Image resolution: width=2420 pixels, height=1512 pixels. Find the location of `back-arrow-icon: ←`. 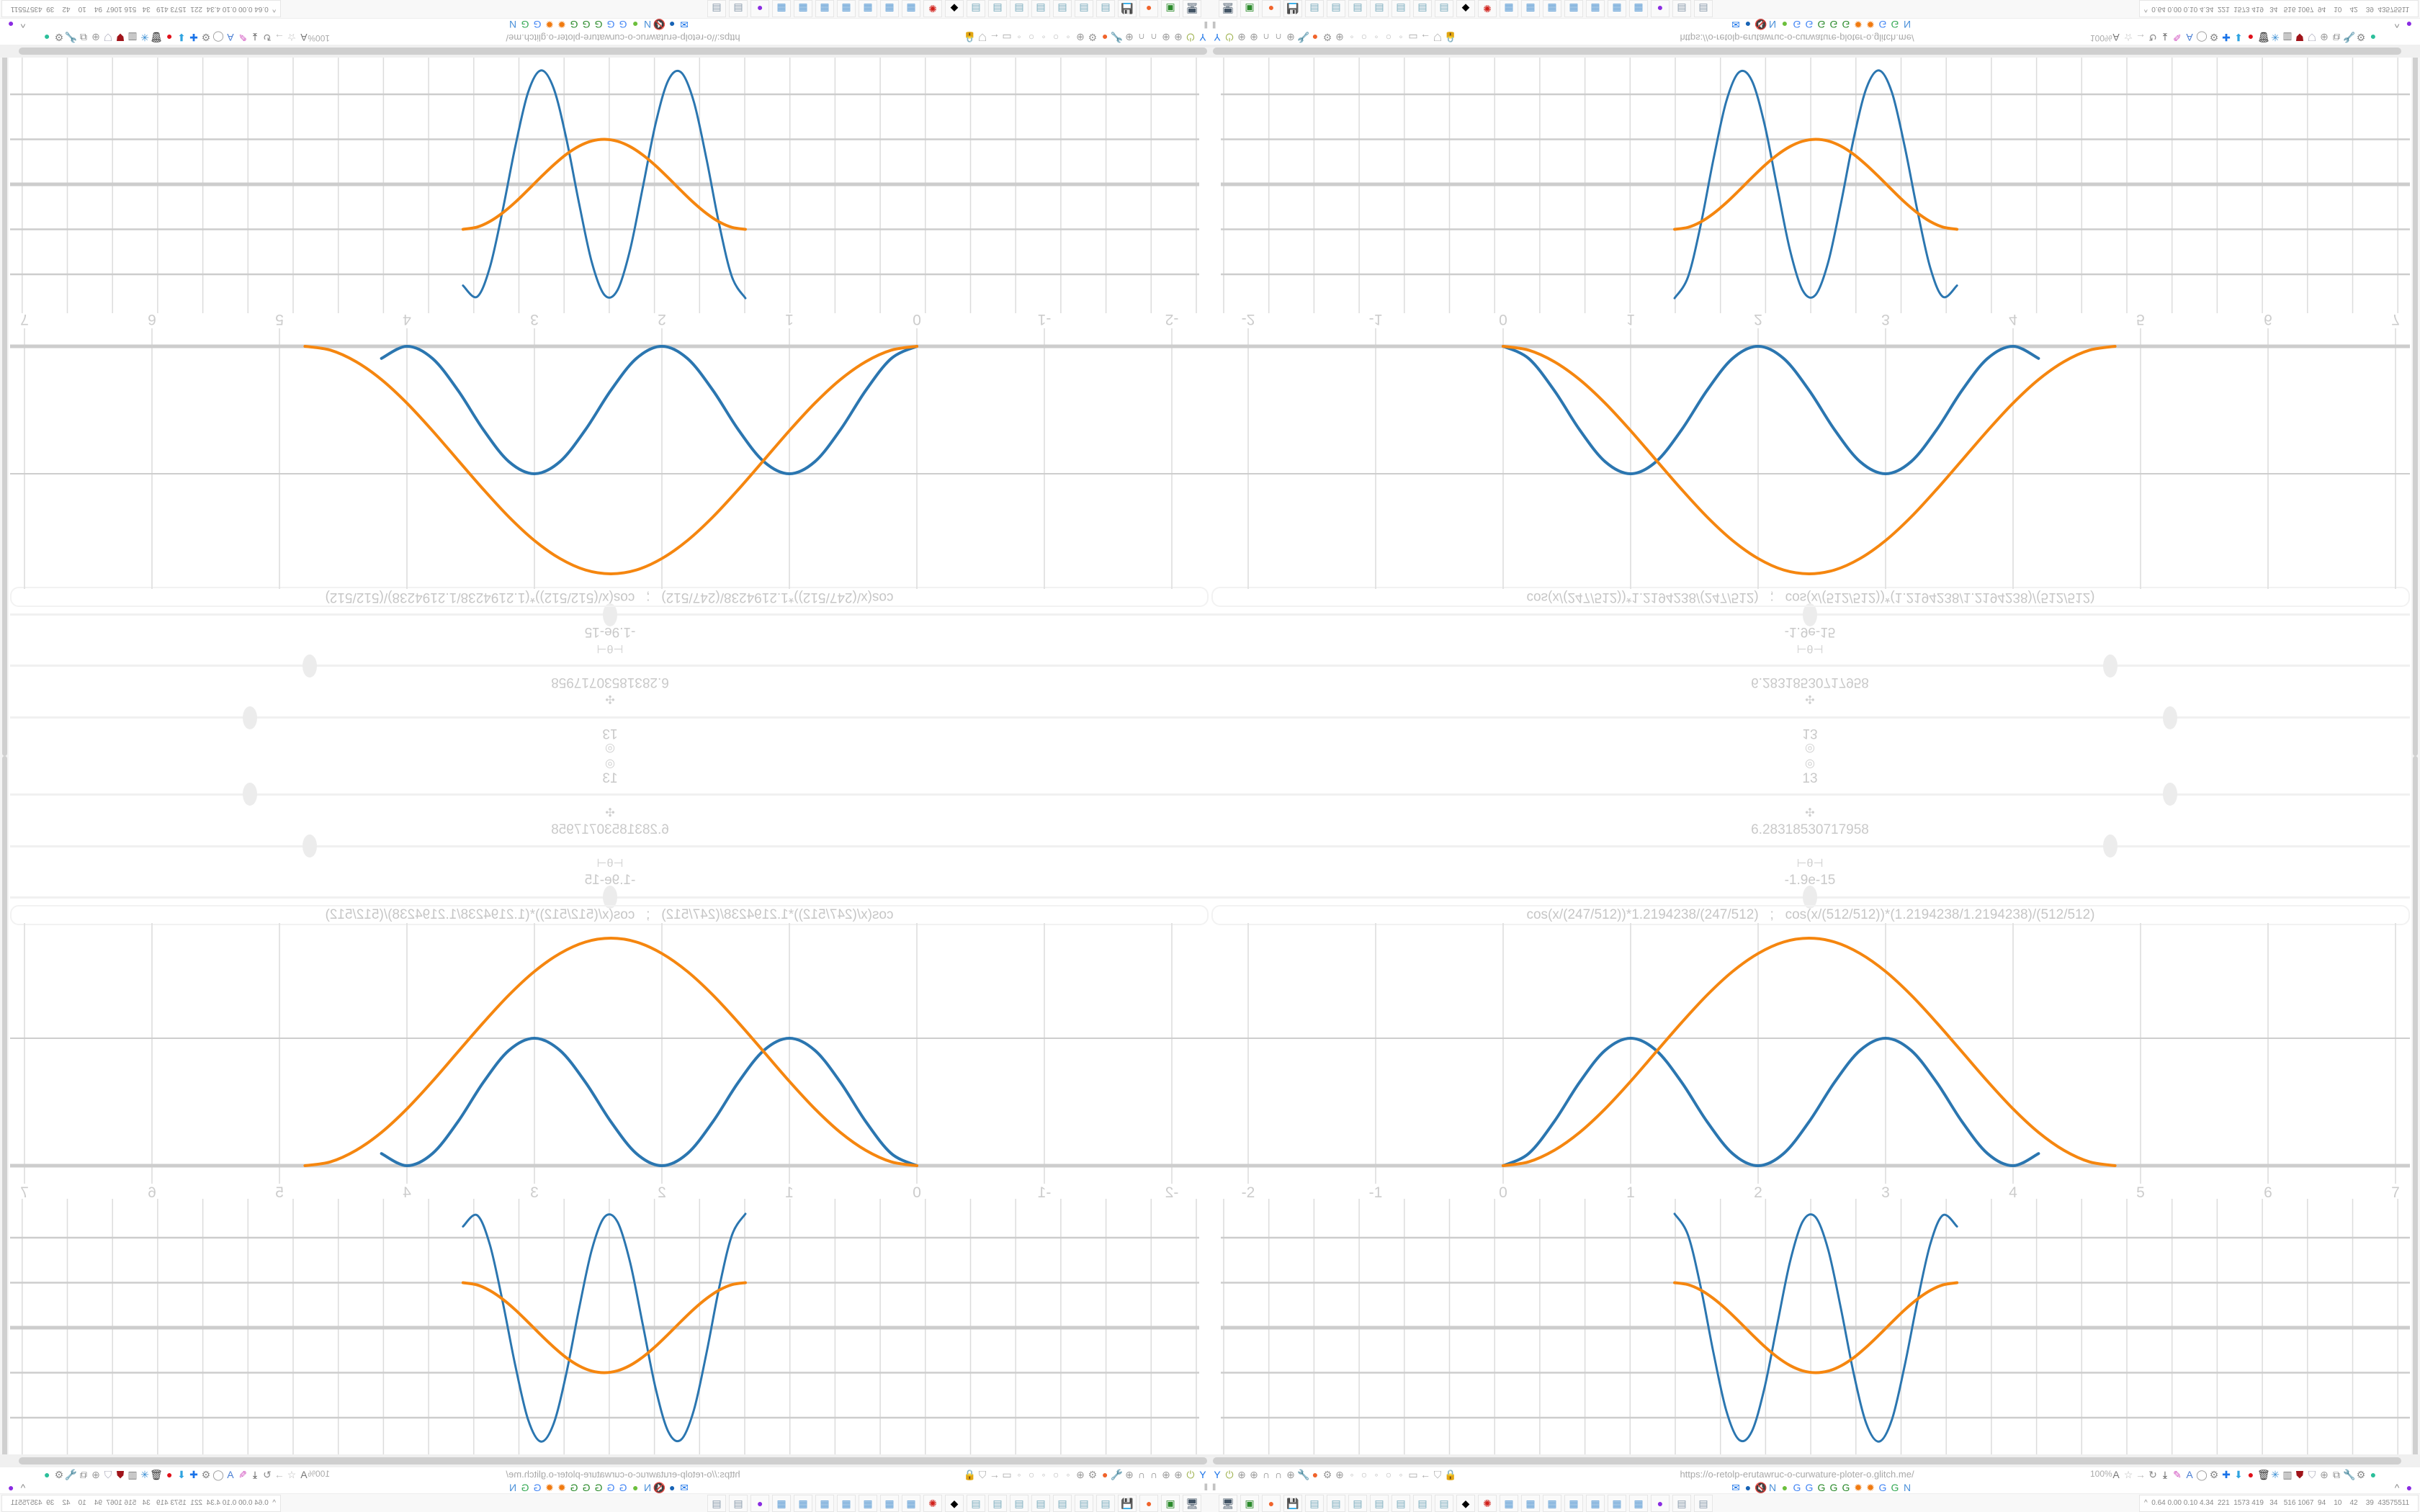

back-arrow-icon: ← is located at coordinates (1425, 38).